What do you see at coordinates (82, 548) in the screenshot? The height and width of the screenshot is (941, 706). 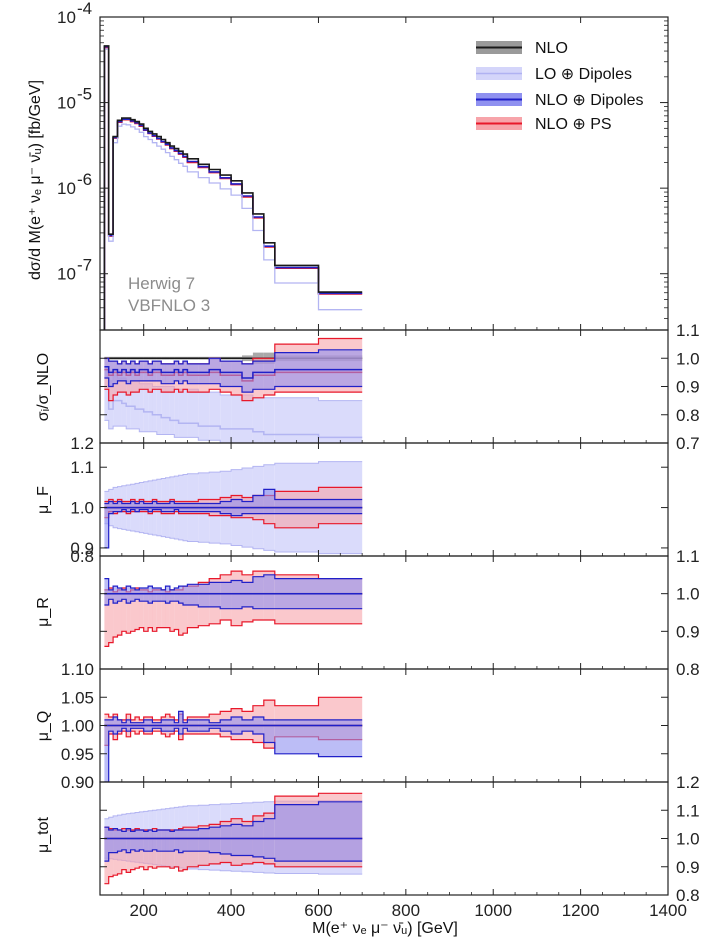 I see `muF-left-tick-label: 0.9` at bounding box center [82, 548].